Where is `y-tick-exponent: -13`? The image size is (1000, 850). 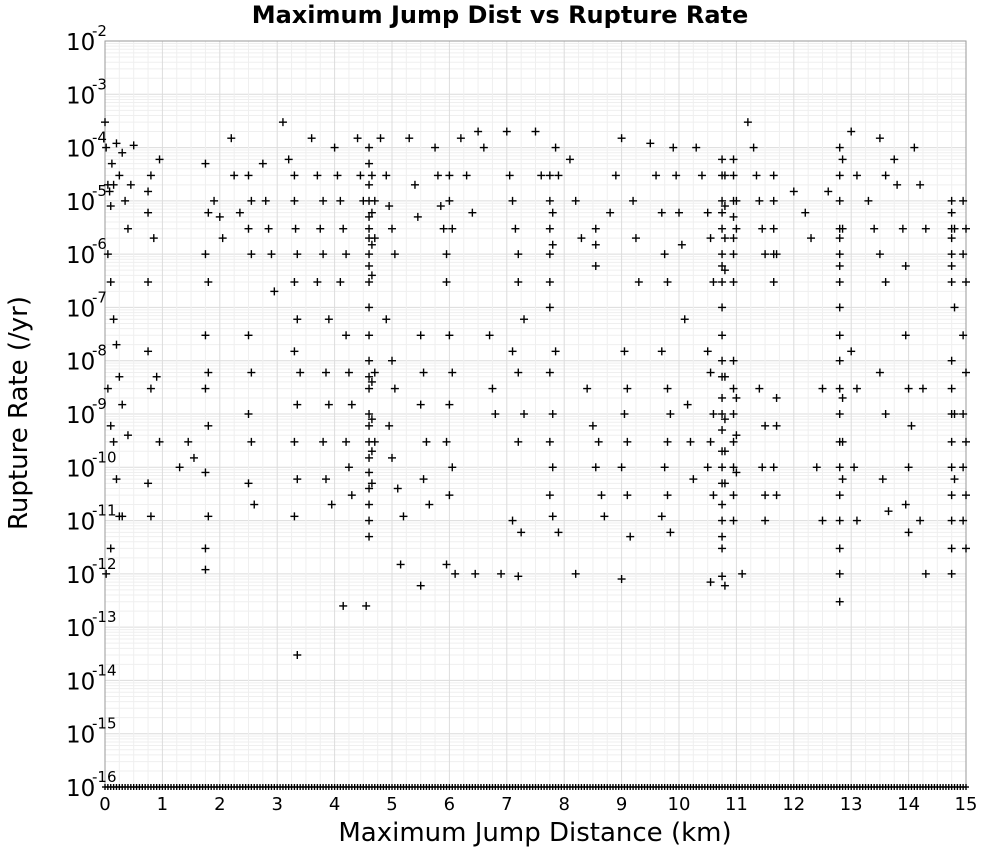
y-tick-exponent: -13 is located at coordinates (104, 617).